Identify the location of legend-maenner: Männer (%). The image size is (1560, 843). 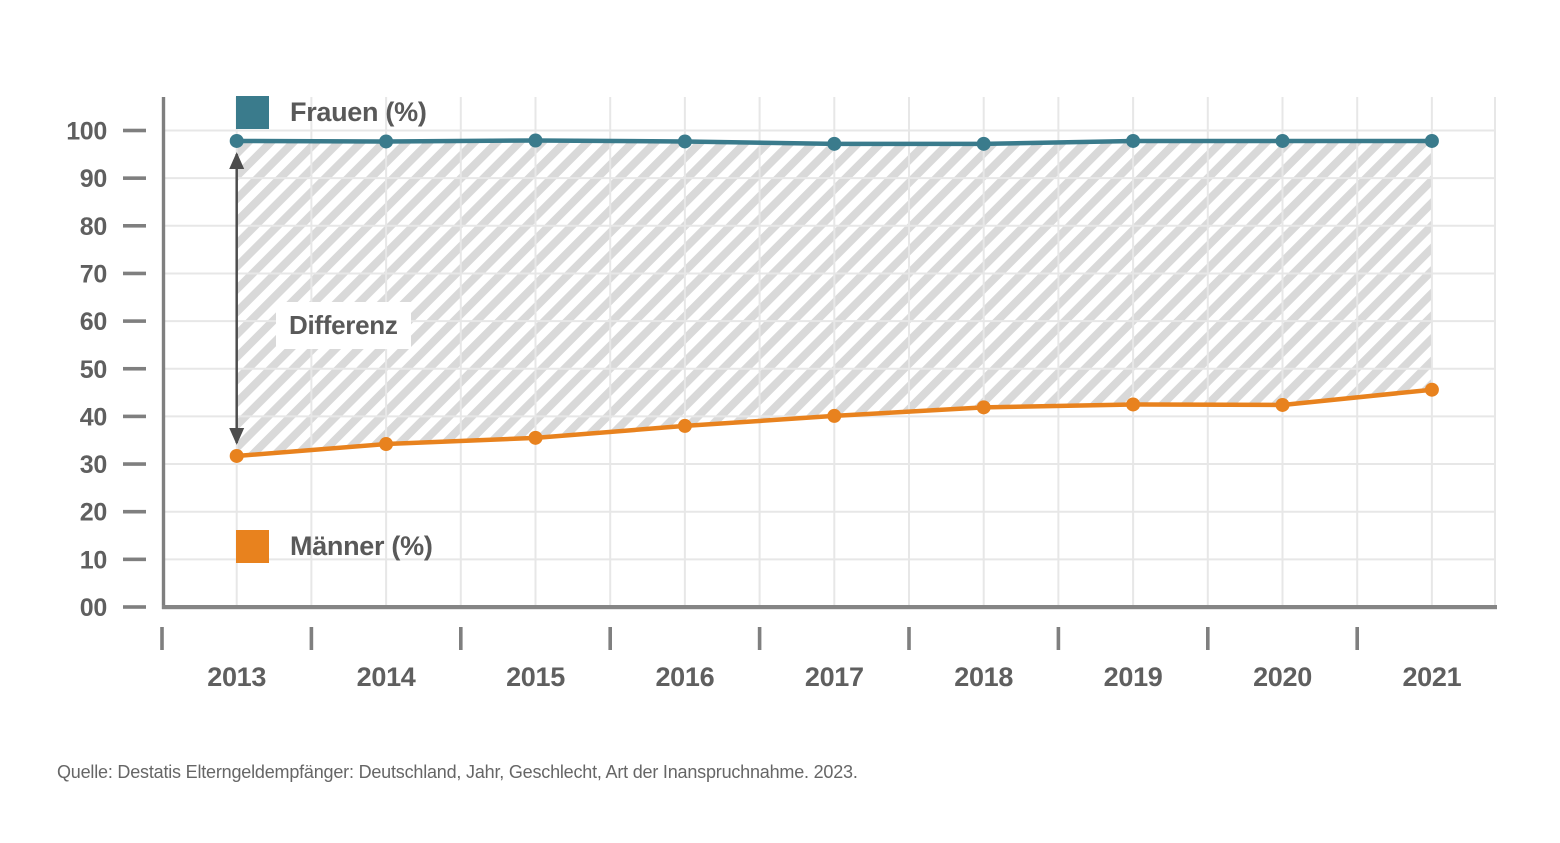
(334, 546).